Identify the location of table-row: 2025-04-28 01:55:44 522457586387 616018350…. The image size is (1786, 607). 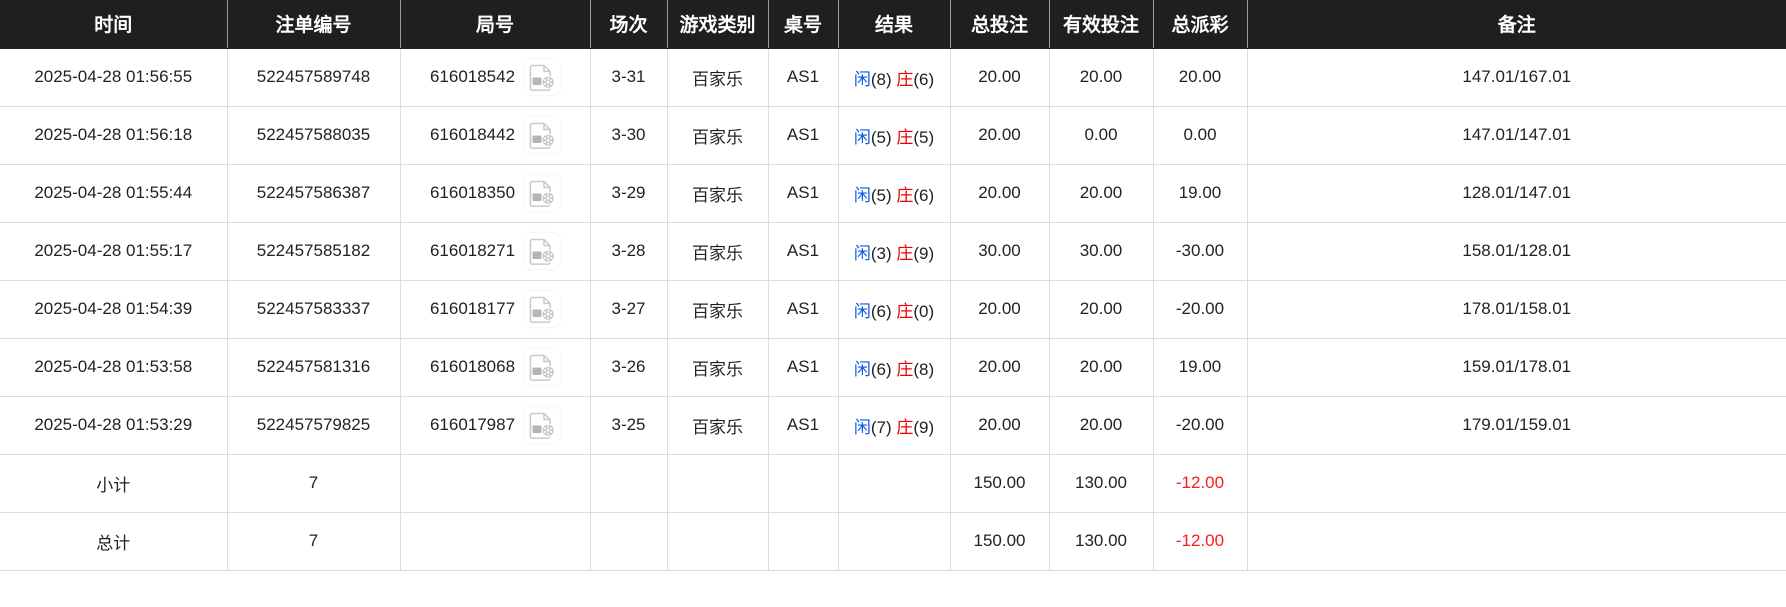
(893, 193).